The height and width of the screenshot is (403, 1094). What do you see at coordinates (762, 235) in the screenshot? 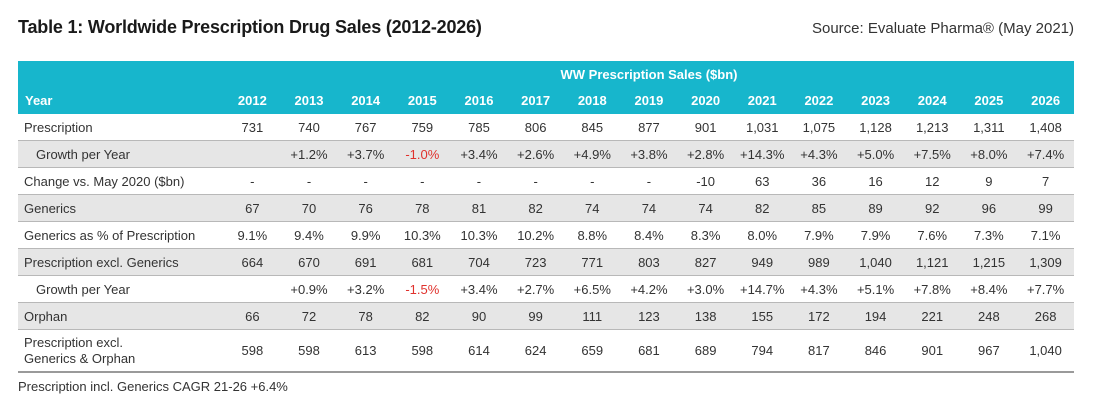
I see `table-cell: 8.0%` at bounding box center [762, 235].